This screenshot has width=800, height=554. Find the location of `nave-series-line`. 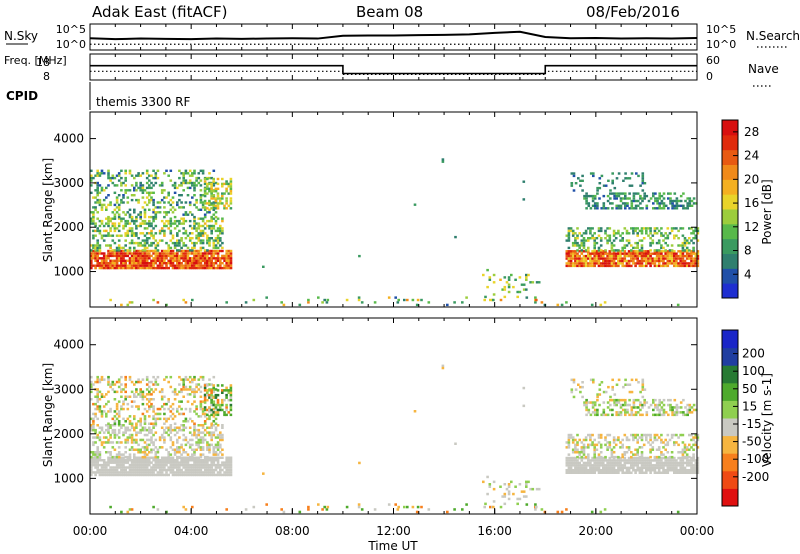

nave-series-line is located at coordinates (393, 72).